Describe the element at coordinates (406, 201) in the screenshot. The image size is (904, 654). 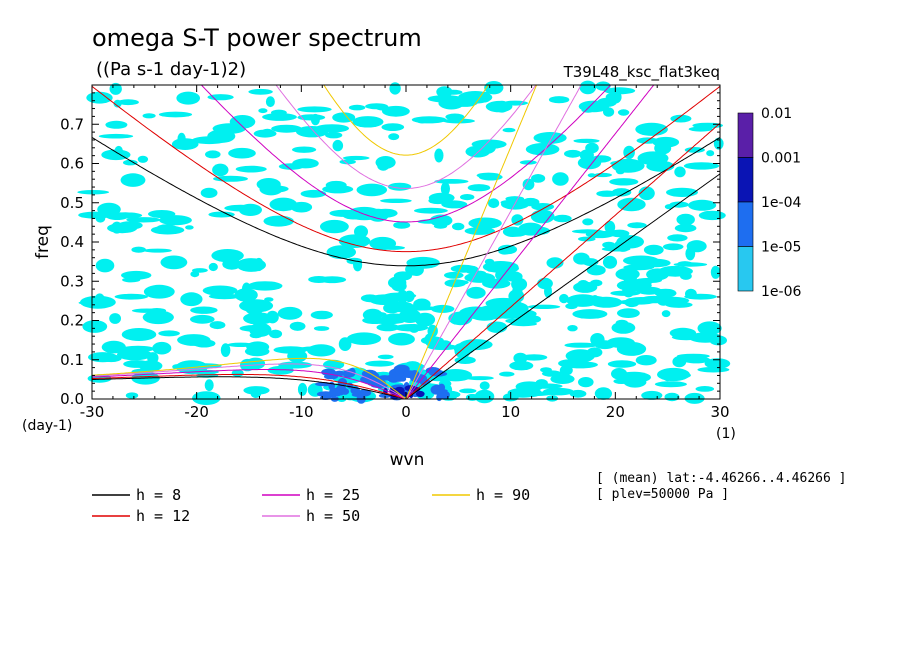
I see `dispersion-curve` at that location.